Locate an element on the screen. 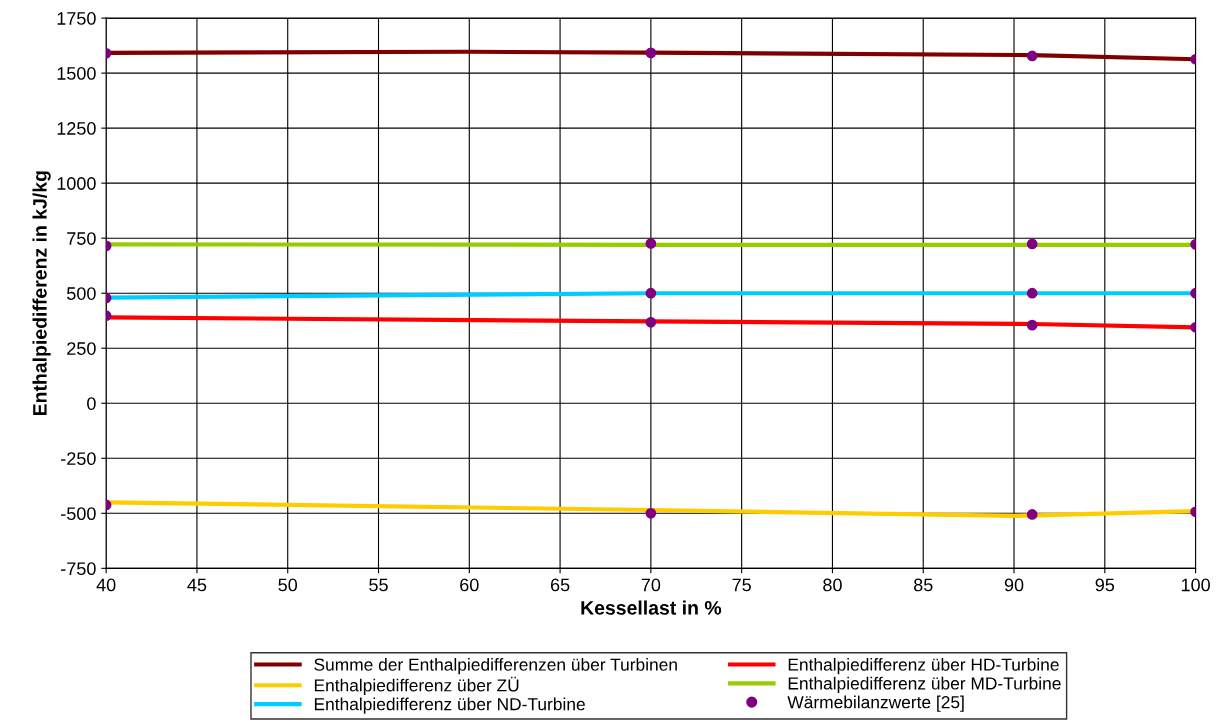 This screenshot has width=1220, height=724. x-tick-label: 55 is located at coordinates (378, 585).